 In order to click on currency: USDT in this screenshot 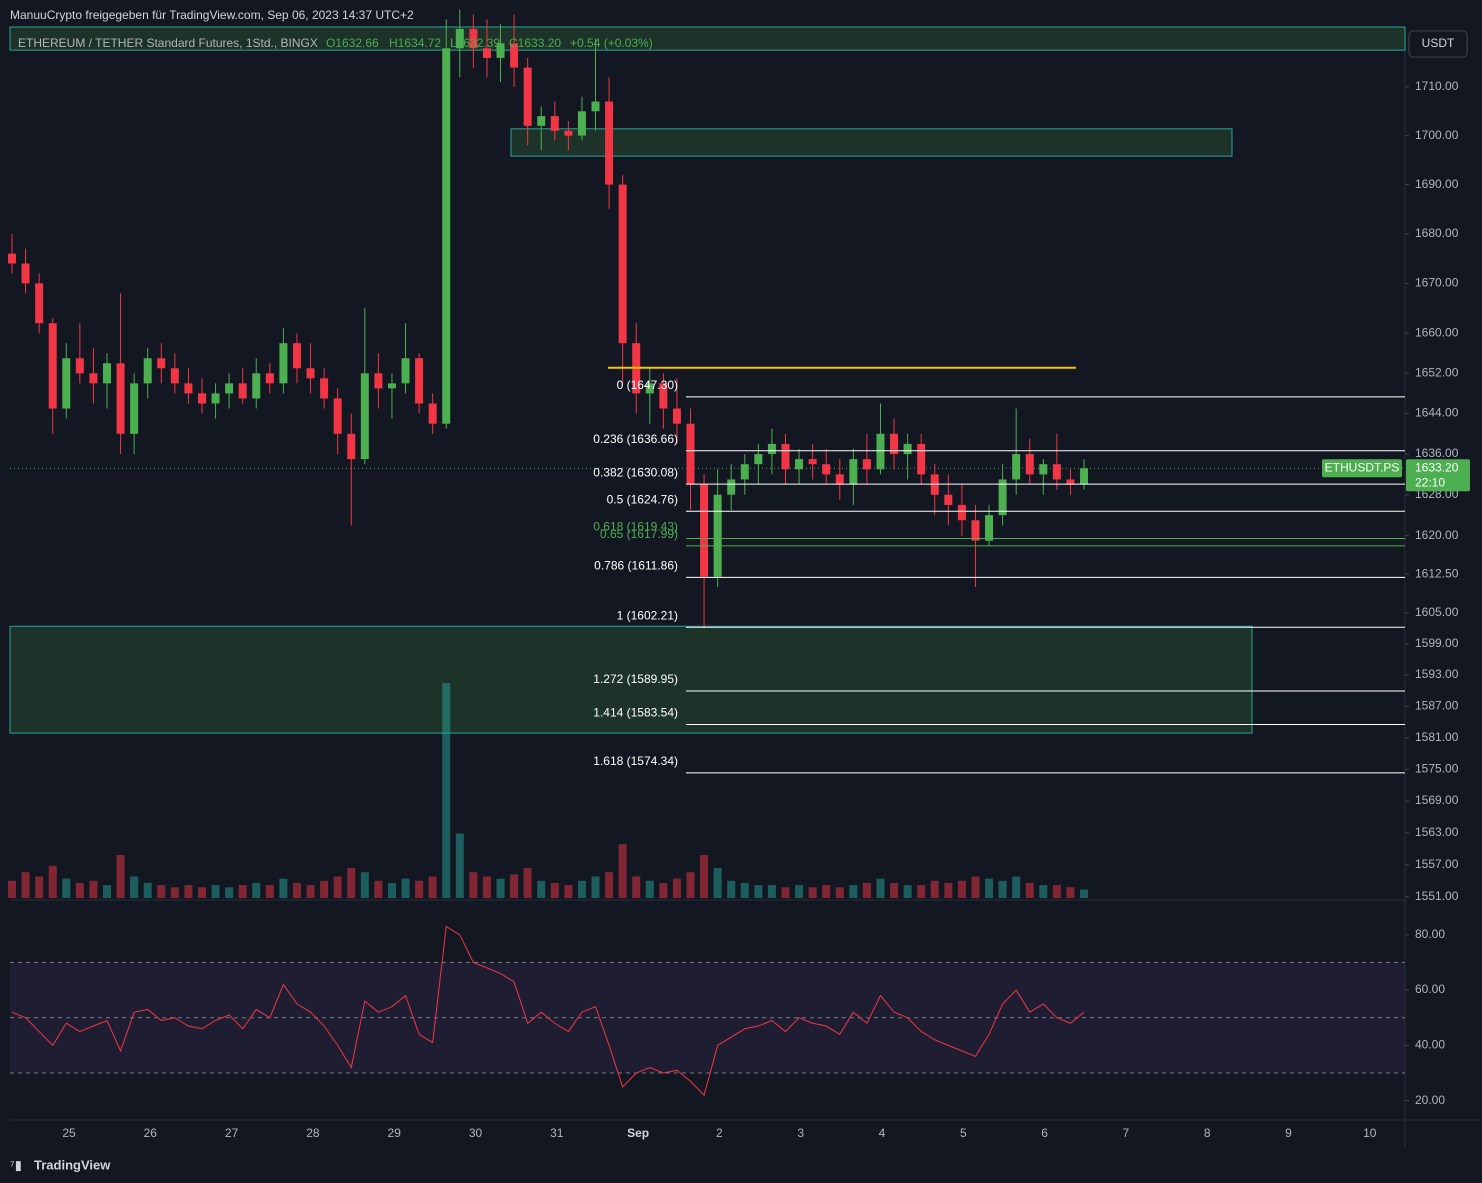, I will do `click(1438, 43)`.